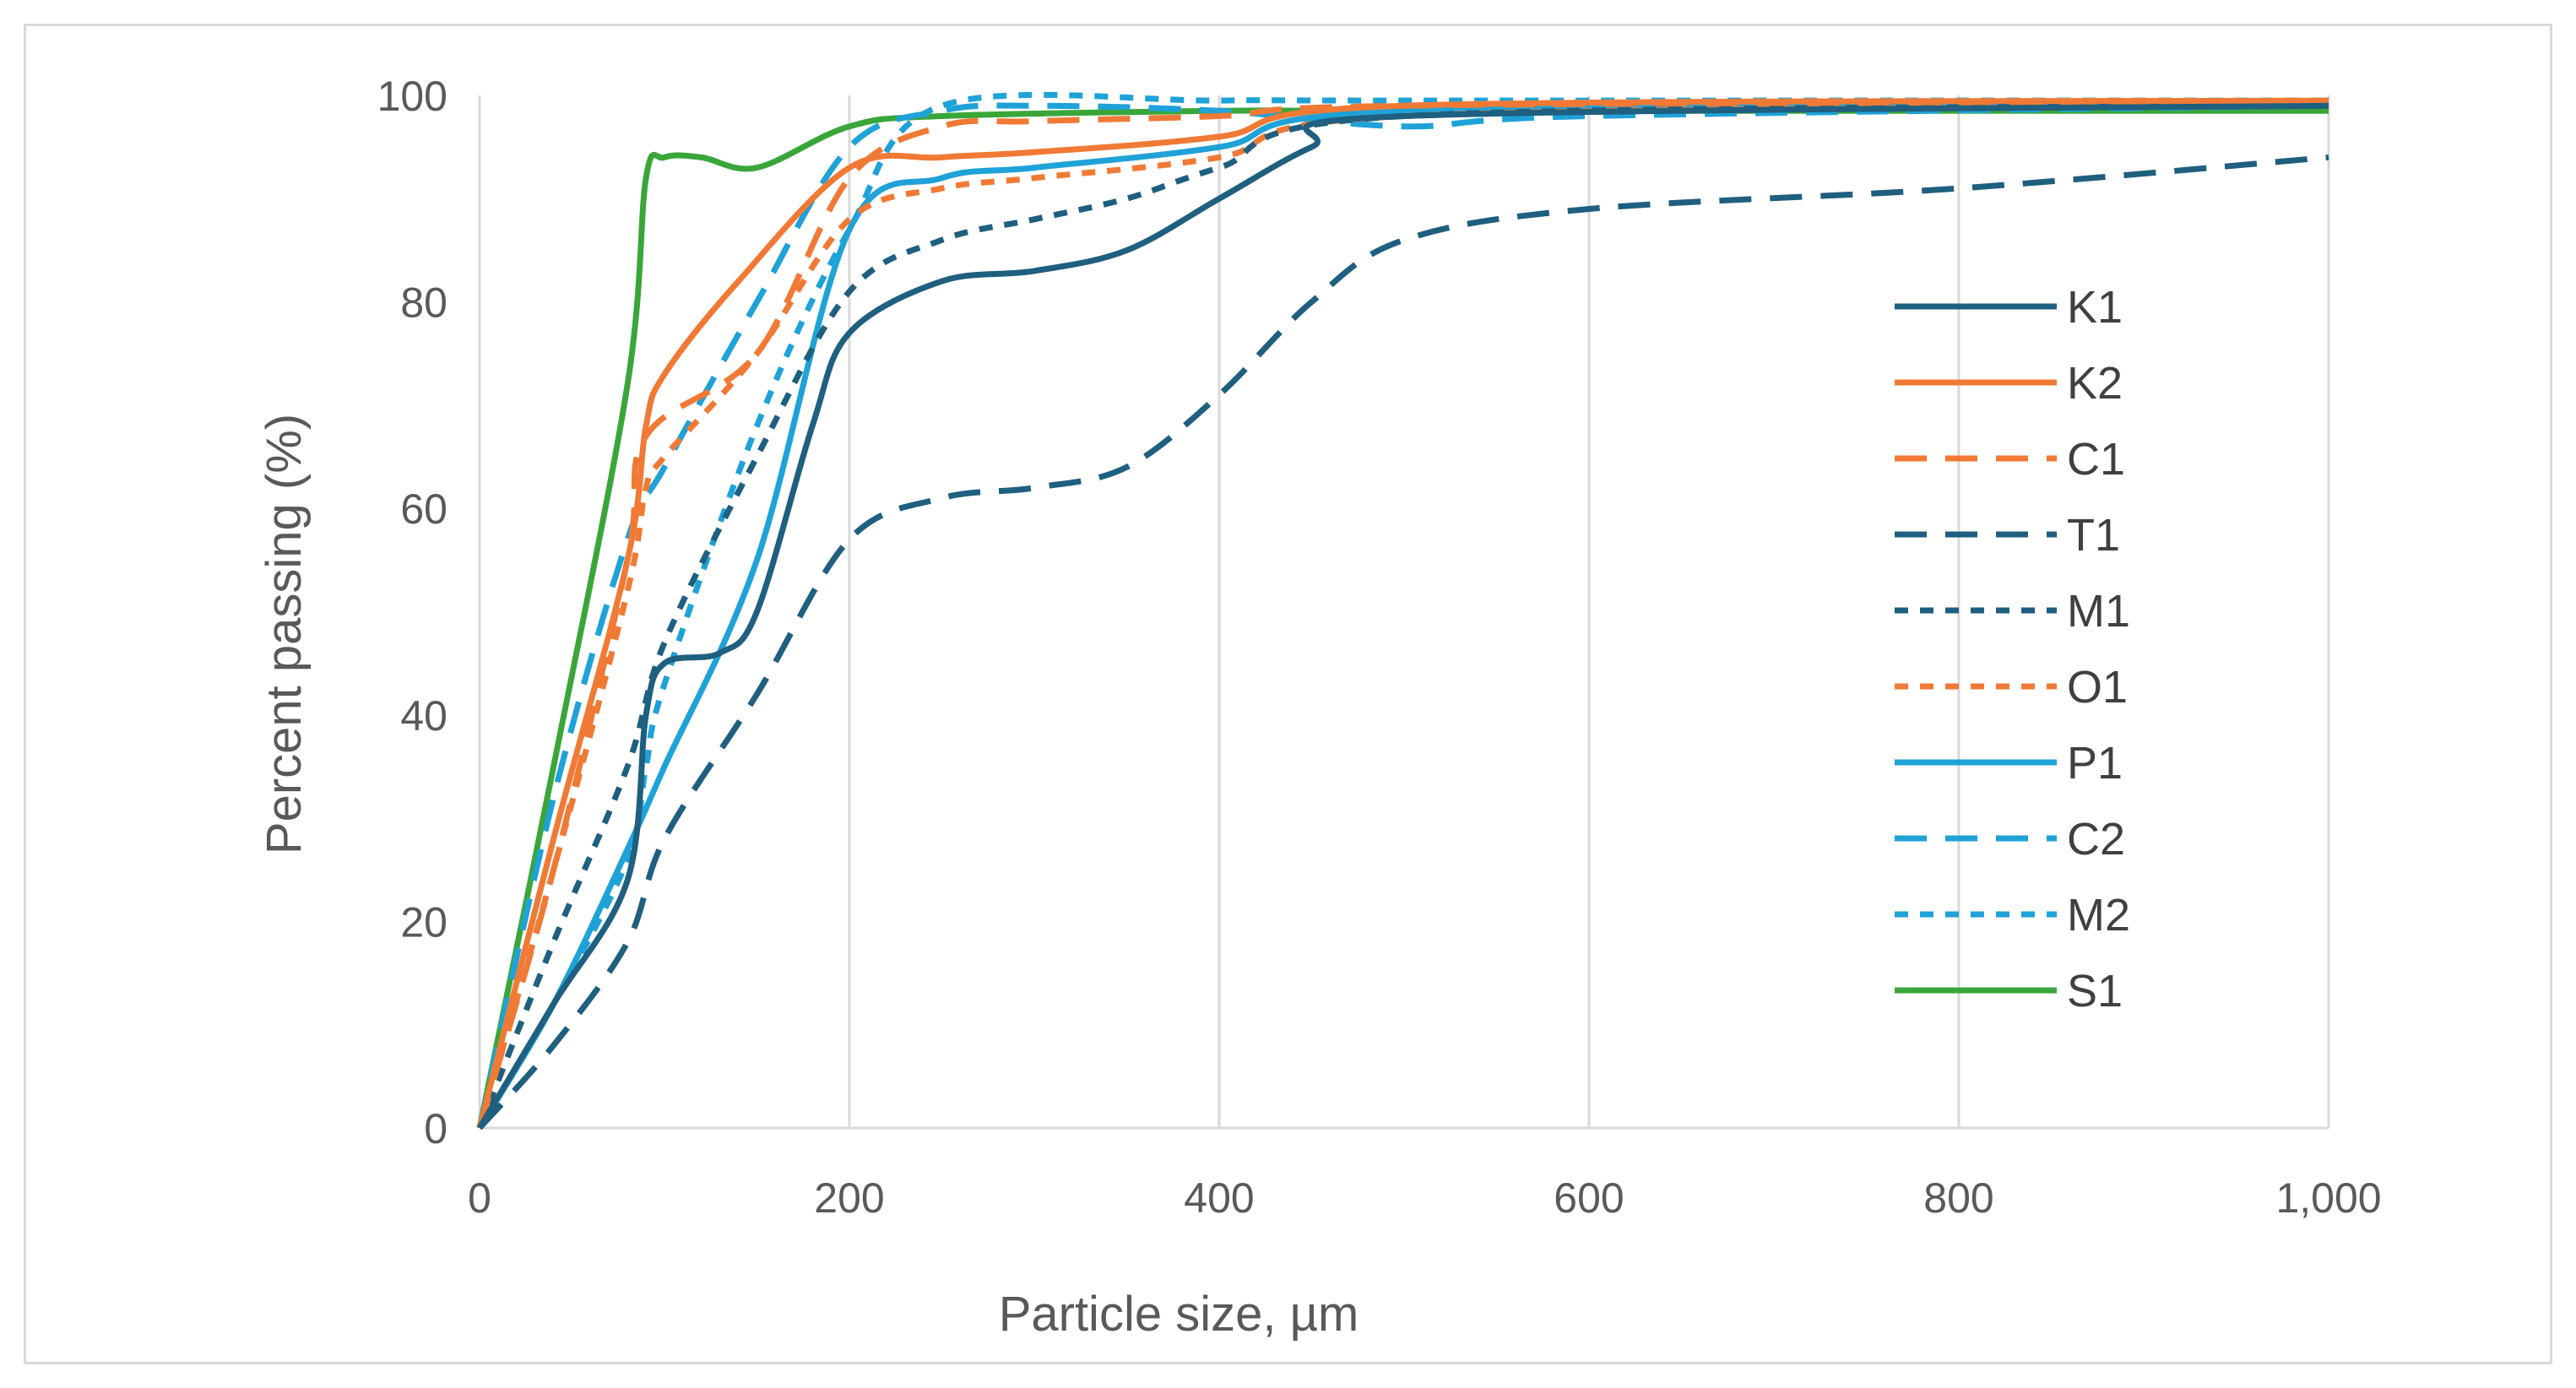 Image resolution: width=2576 pixels, height=1388 pixels. Describe the element at coordinates (2095, 307) in the screenshot. I see `legend-label-k1: K1` at that location.